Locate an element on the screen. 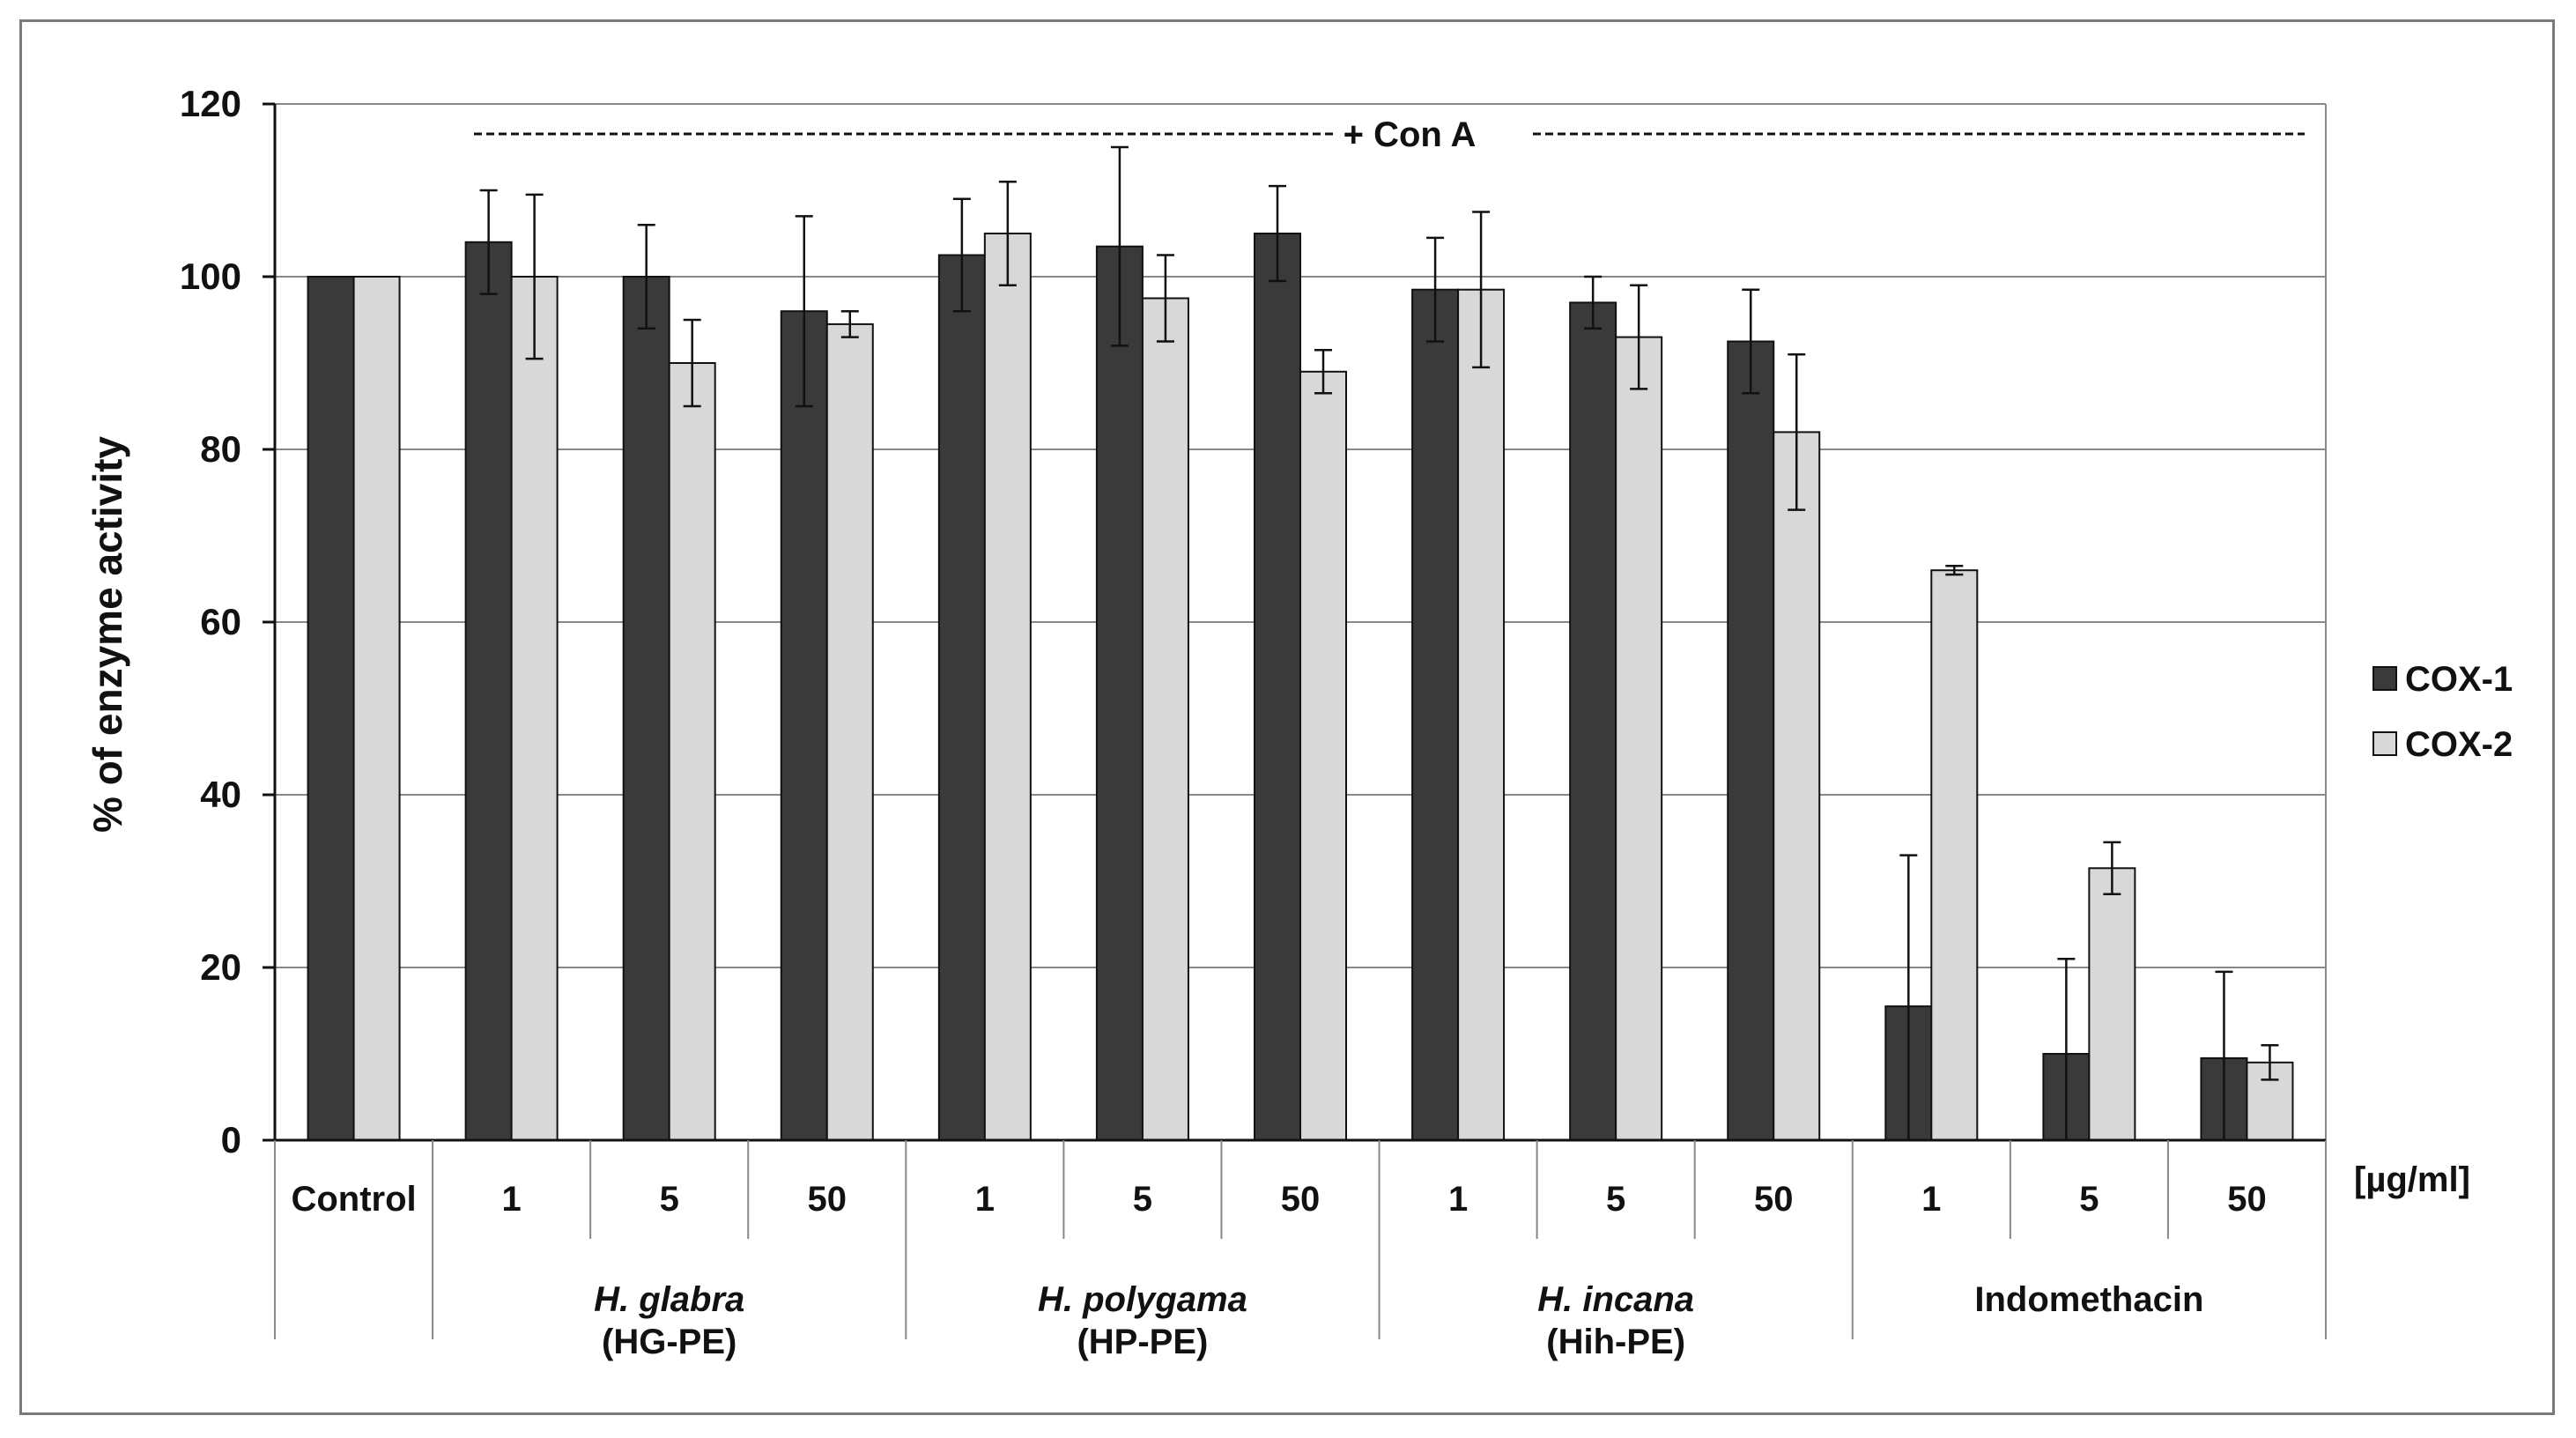 The height and width of the screenshot is (1438, 2576). y-tick-label: 80 is located at coordinates (221, 449).